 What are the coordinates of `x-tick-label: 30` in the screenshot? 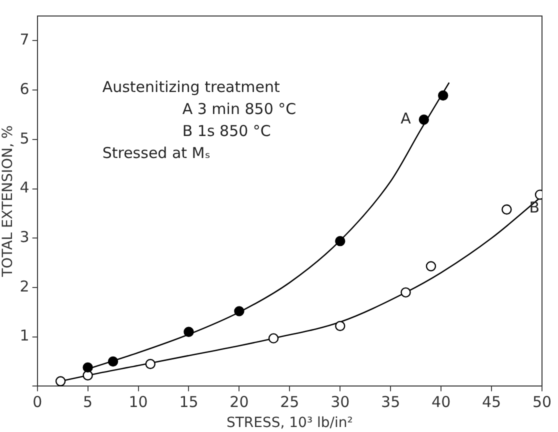 It's located at (340, 402).